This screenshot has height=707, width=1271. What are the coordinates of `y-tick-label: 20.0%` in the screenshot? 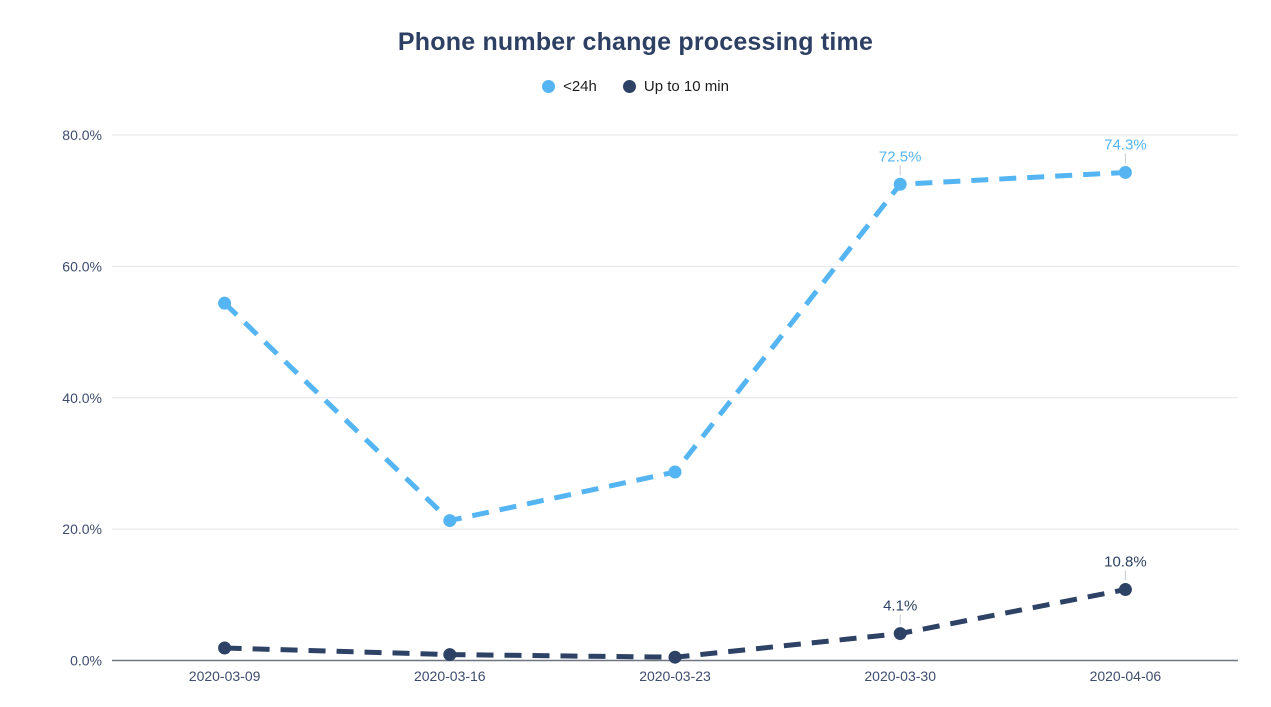 It's located at (82, 529).